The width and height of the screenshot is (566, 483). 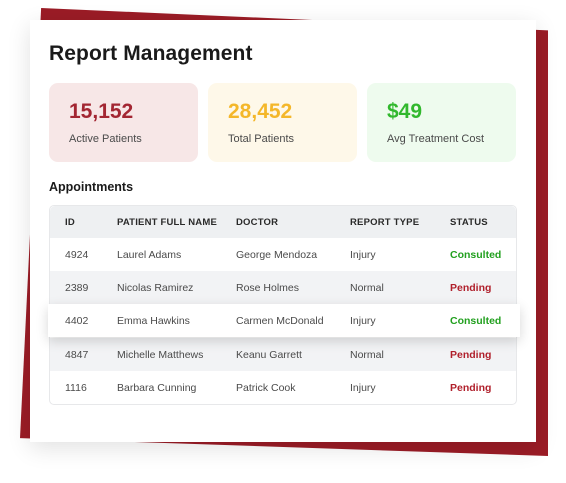 I want to click on page-title: Report Management, so click(x=151, y=53).